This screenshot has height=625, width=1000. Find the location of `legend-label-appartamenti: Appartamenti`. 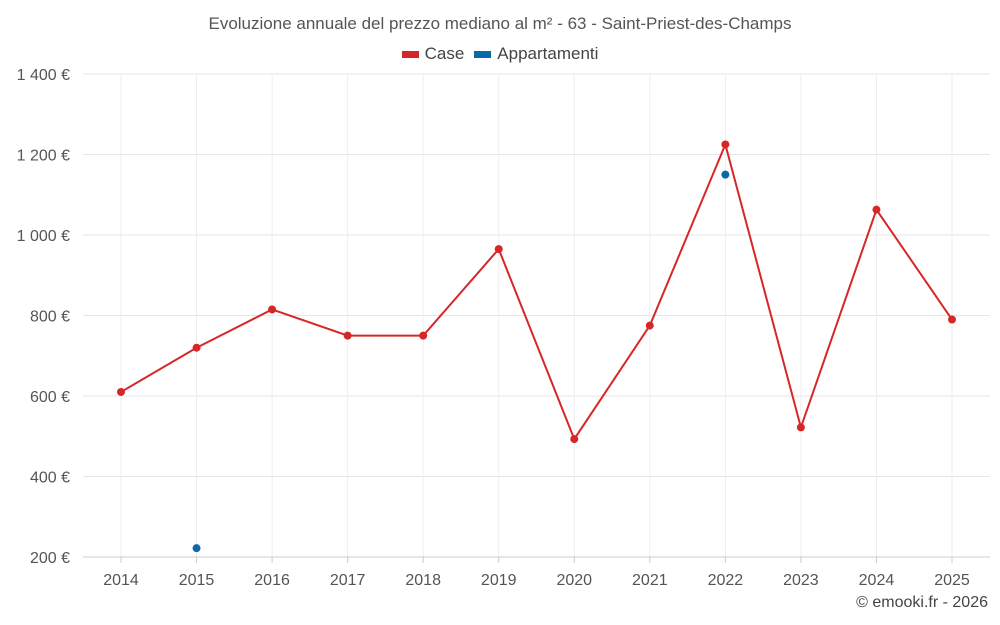

legend-label-appartamenti: Appartamenti is located at coordinates (548, 53).